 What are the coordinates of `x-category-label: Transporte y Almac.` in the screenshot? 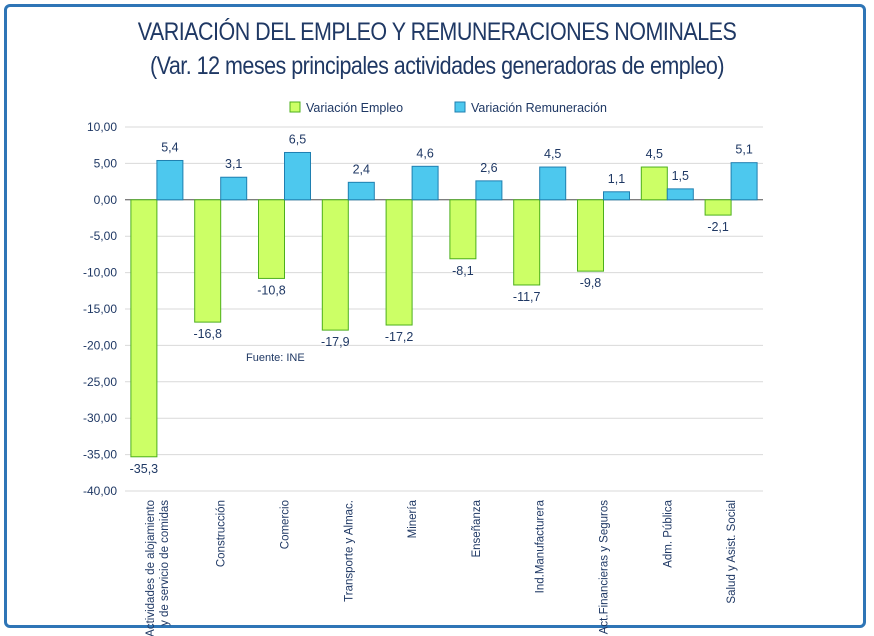 It's located at (349, 551).